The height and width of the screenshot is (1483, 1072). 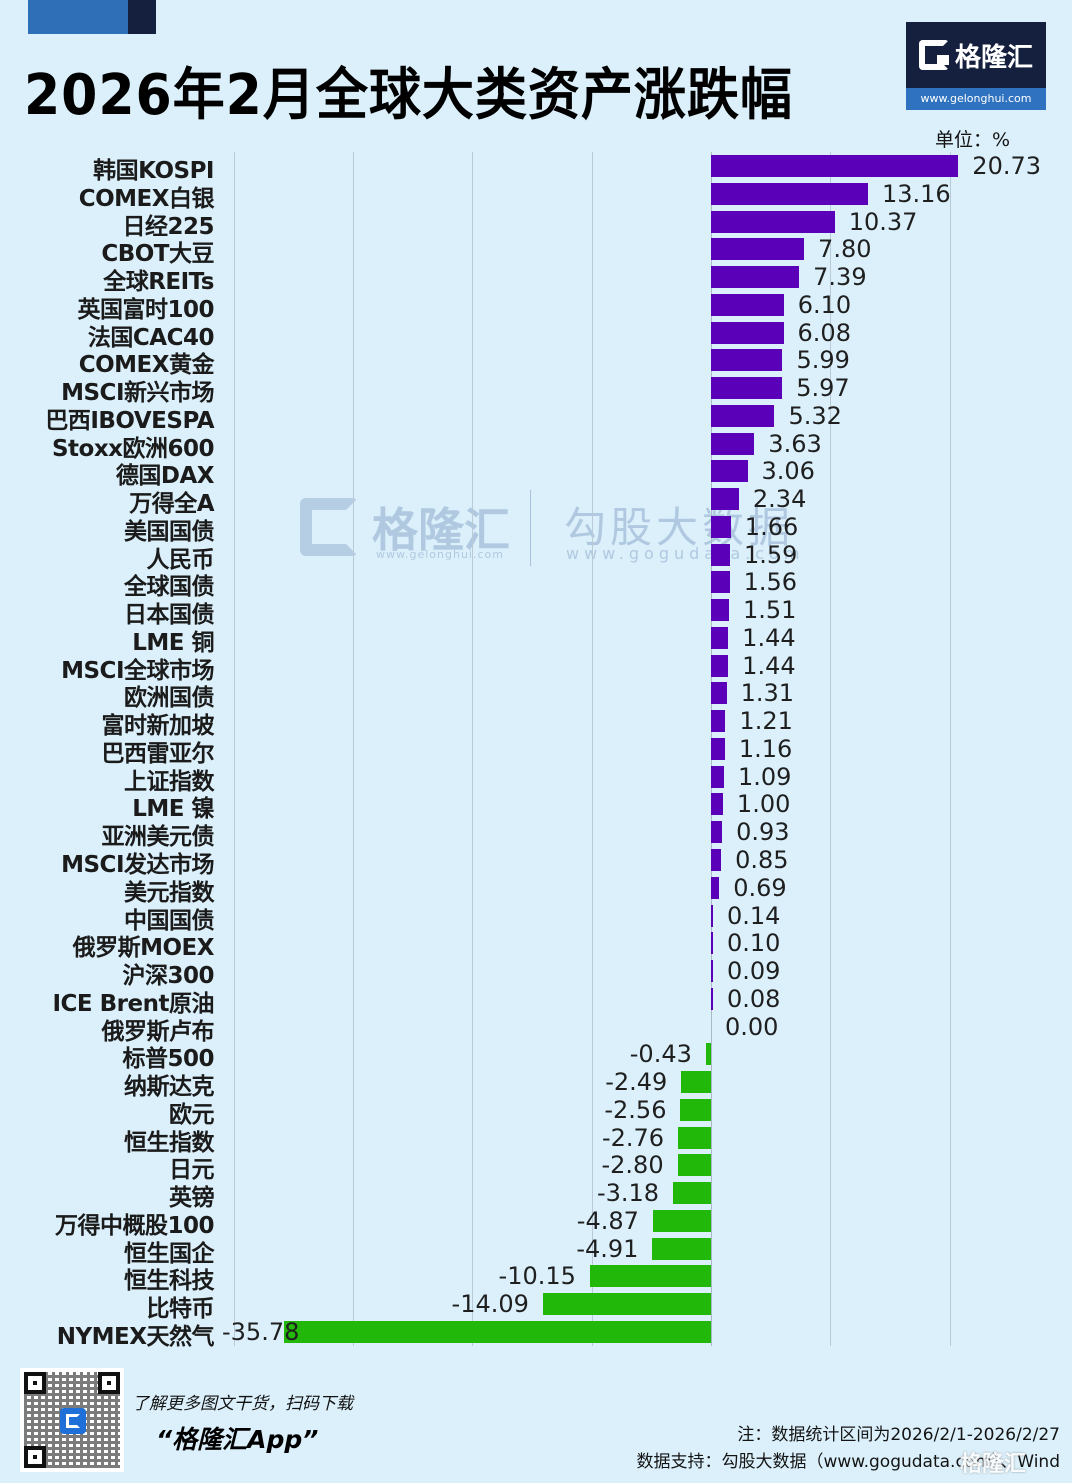 I want to click on gelonghui-app-icon, so click(x=73, y=1421).